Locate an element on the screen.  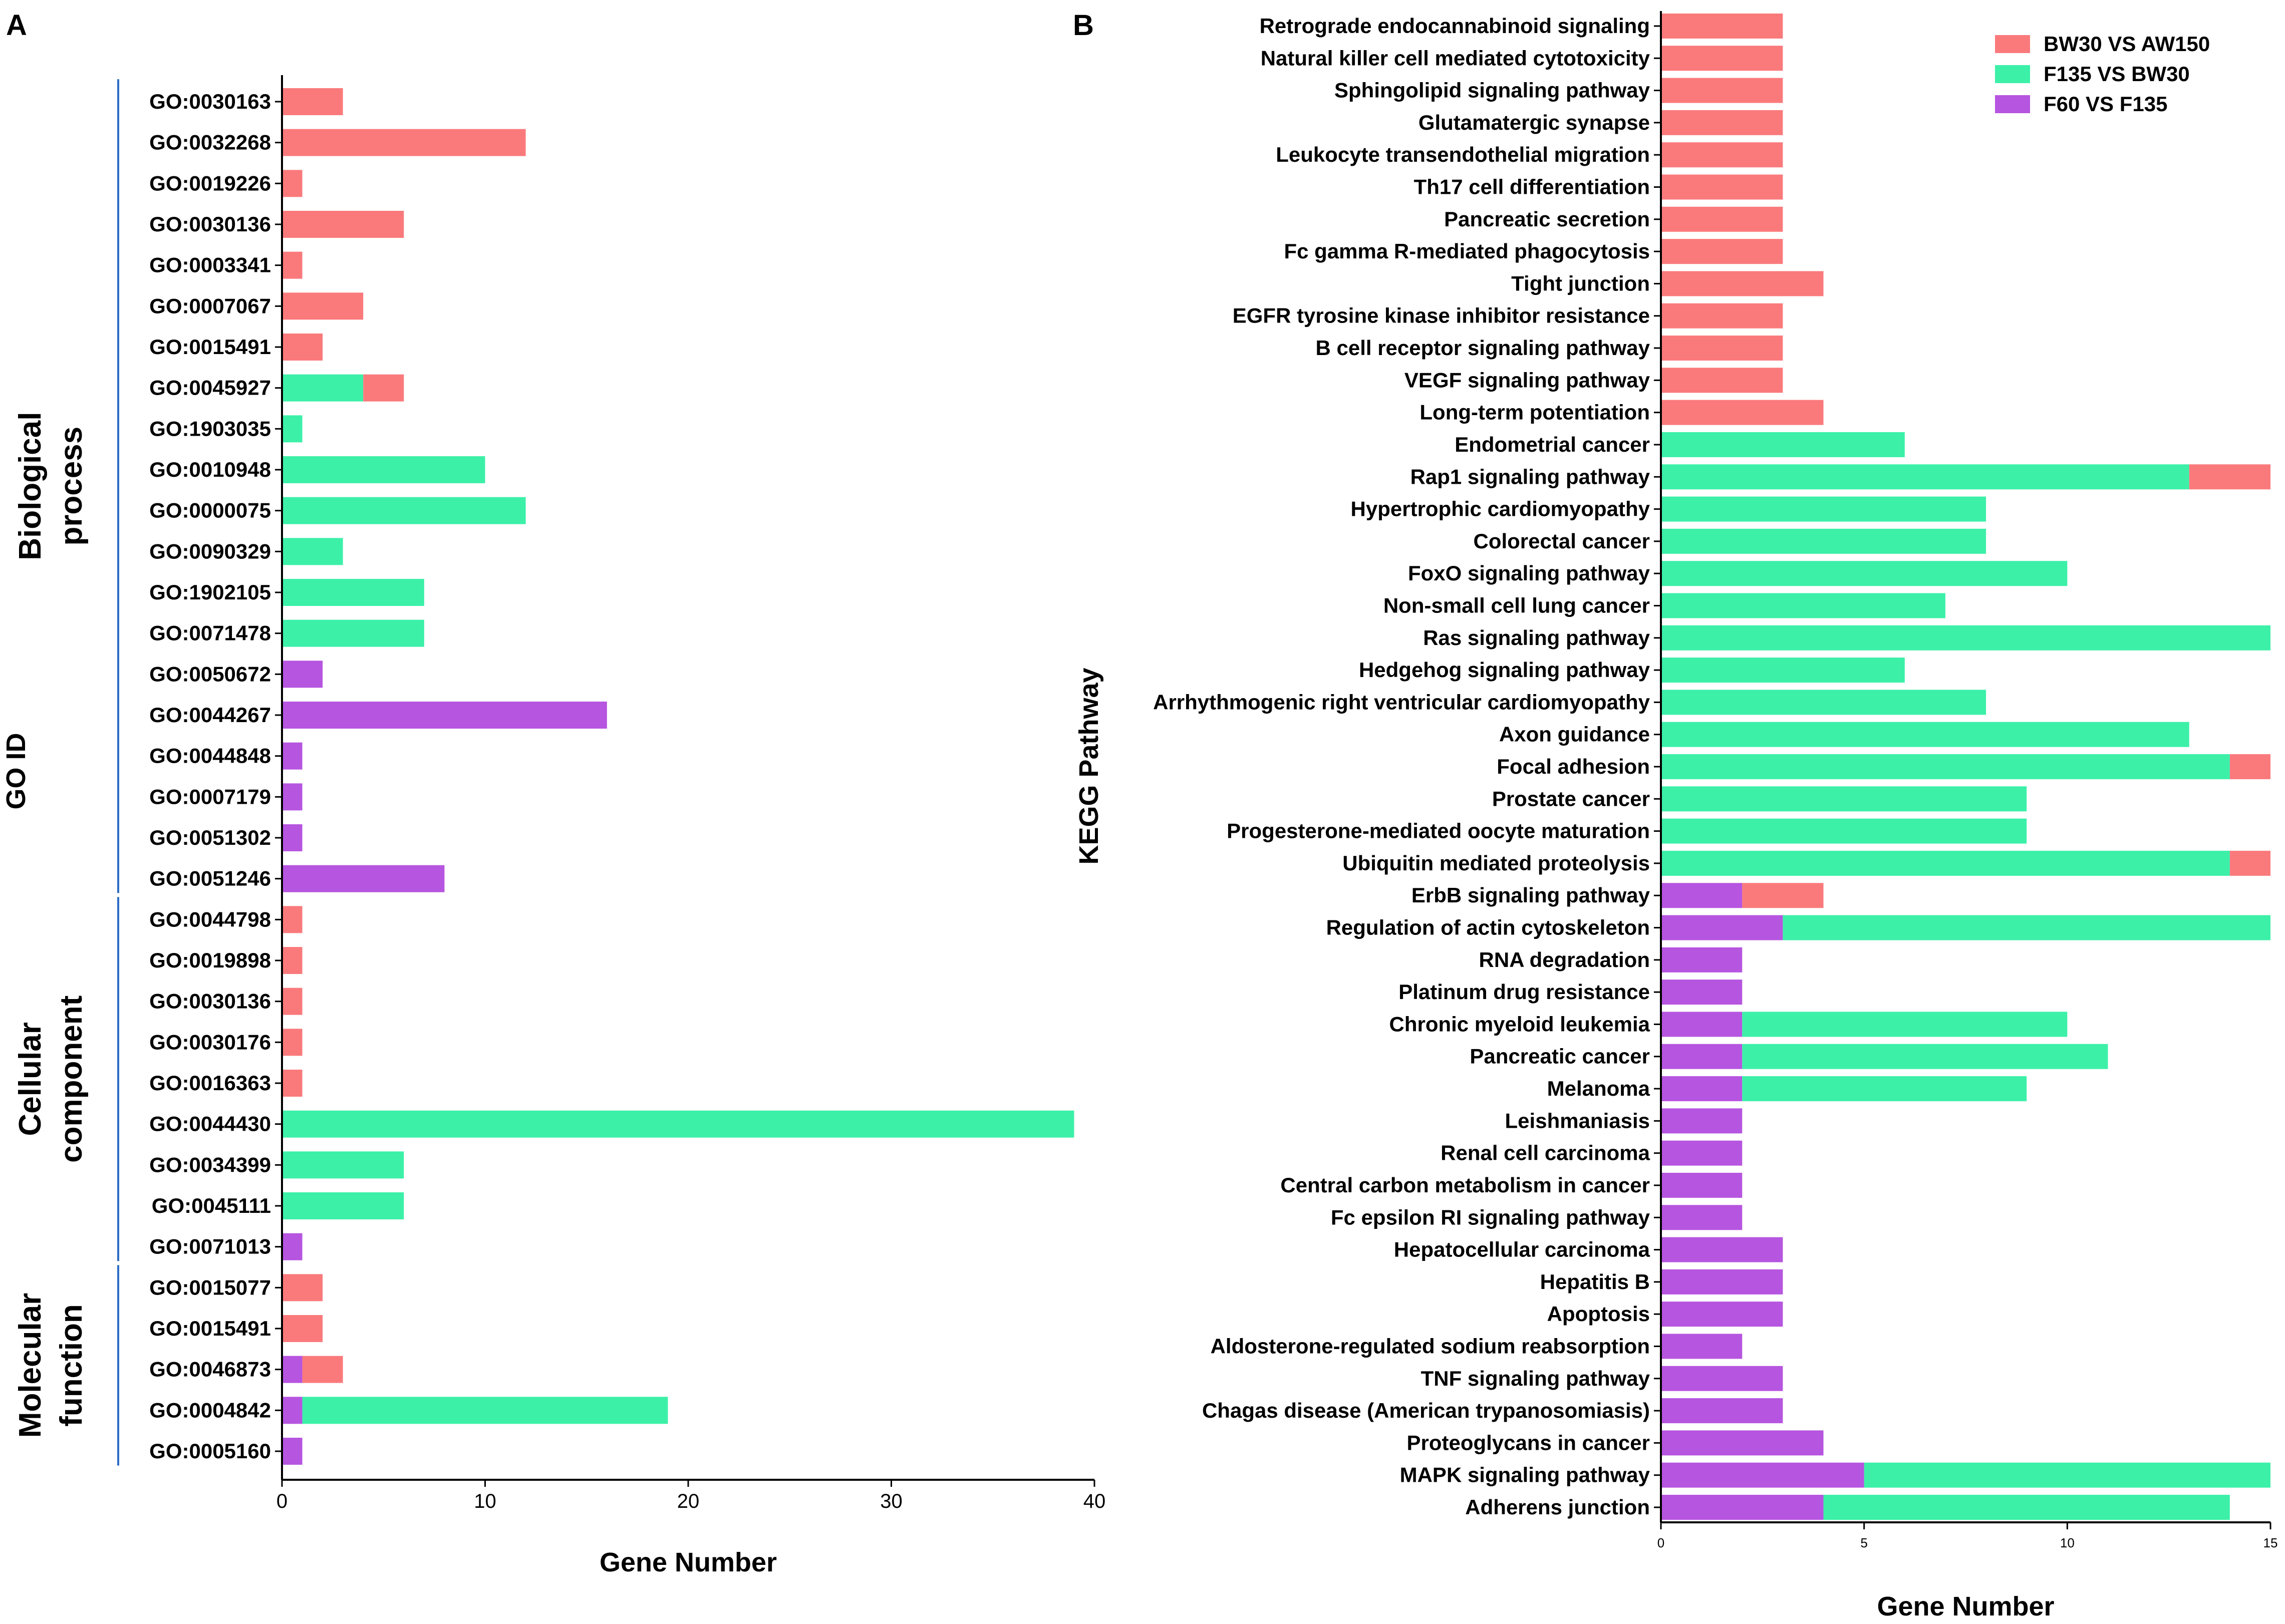
bar-a-27-s1 is located at coordinates (343, 1205).